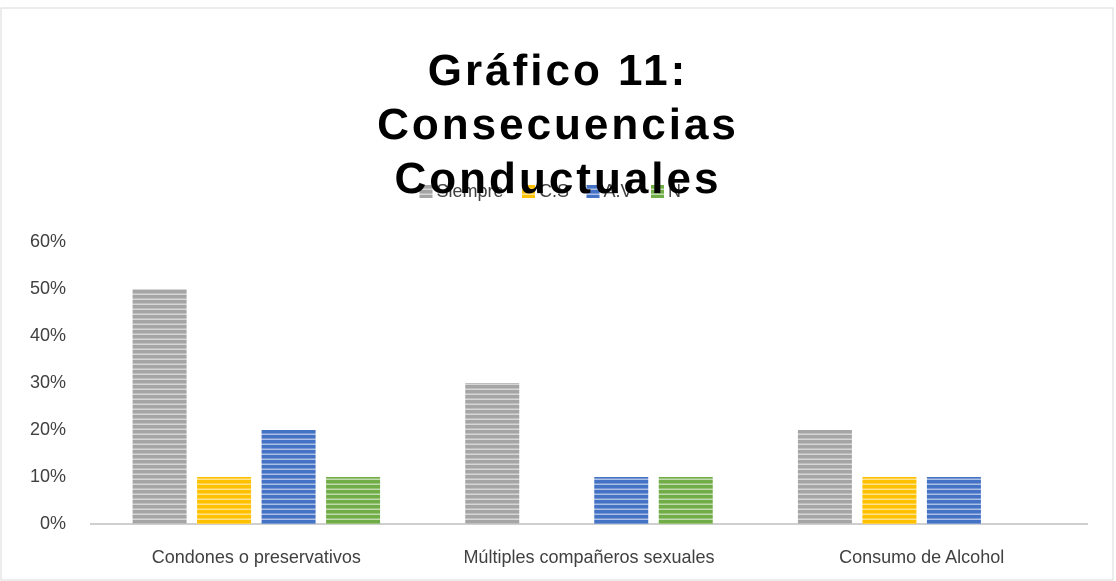 This screenshot has width=1116, height=581. What do you see at coordinates (588, 557) in the screenshot?
I see `x-tick-label: Múltiples compañeros sexuales` at bounding box center [588, 557].